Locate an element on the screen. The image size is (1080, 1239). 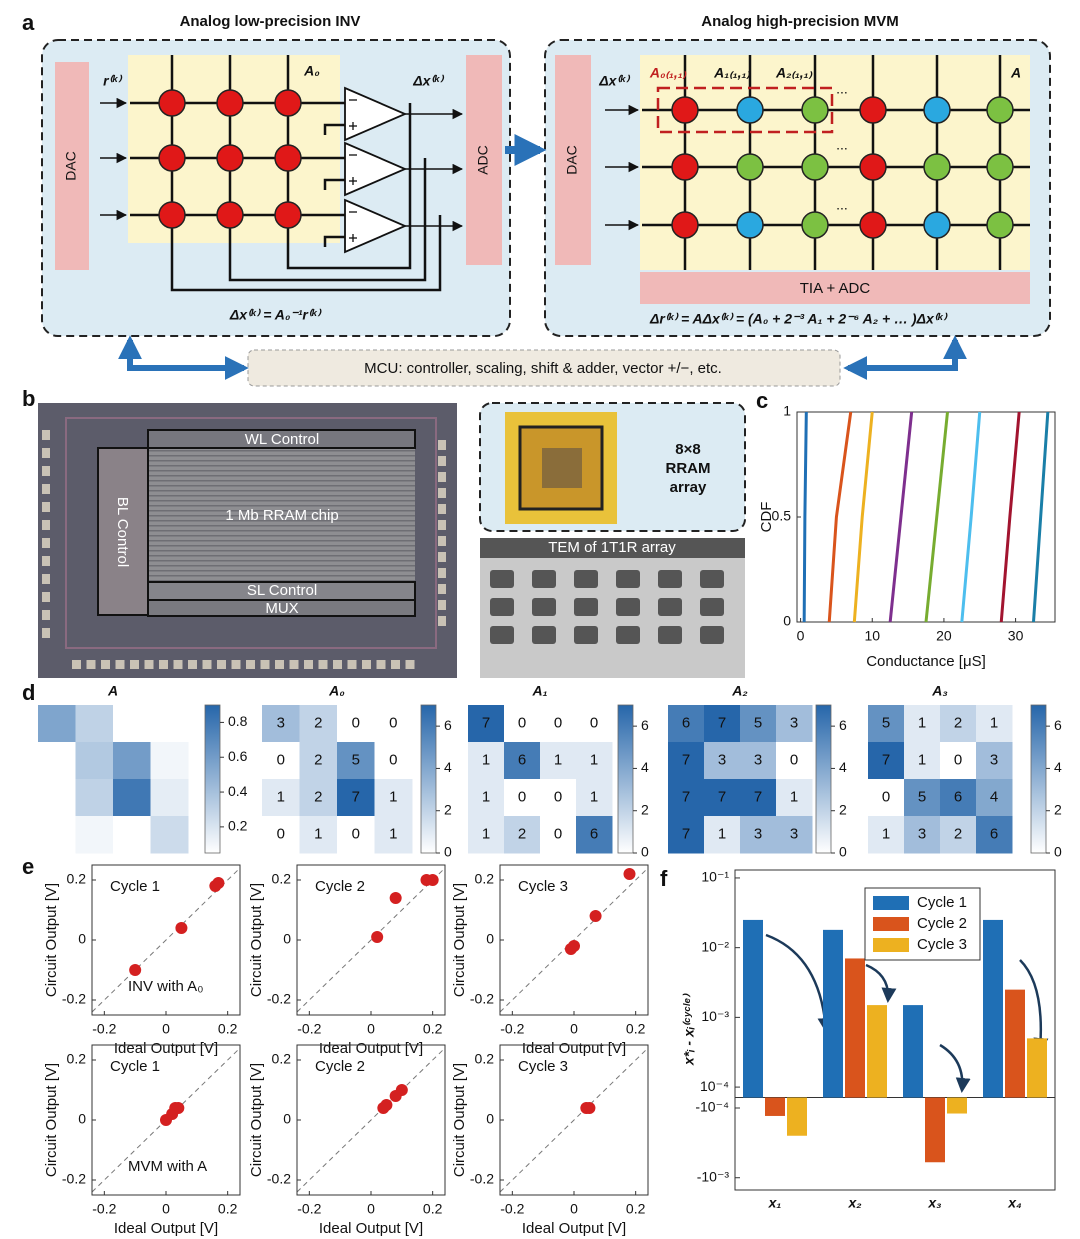
y-axis-label: Circuit Output [V] is located at coordinates (51, 940).